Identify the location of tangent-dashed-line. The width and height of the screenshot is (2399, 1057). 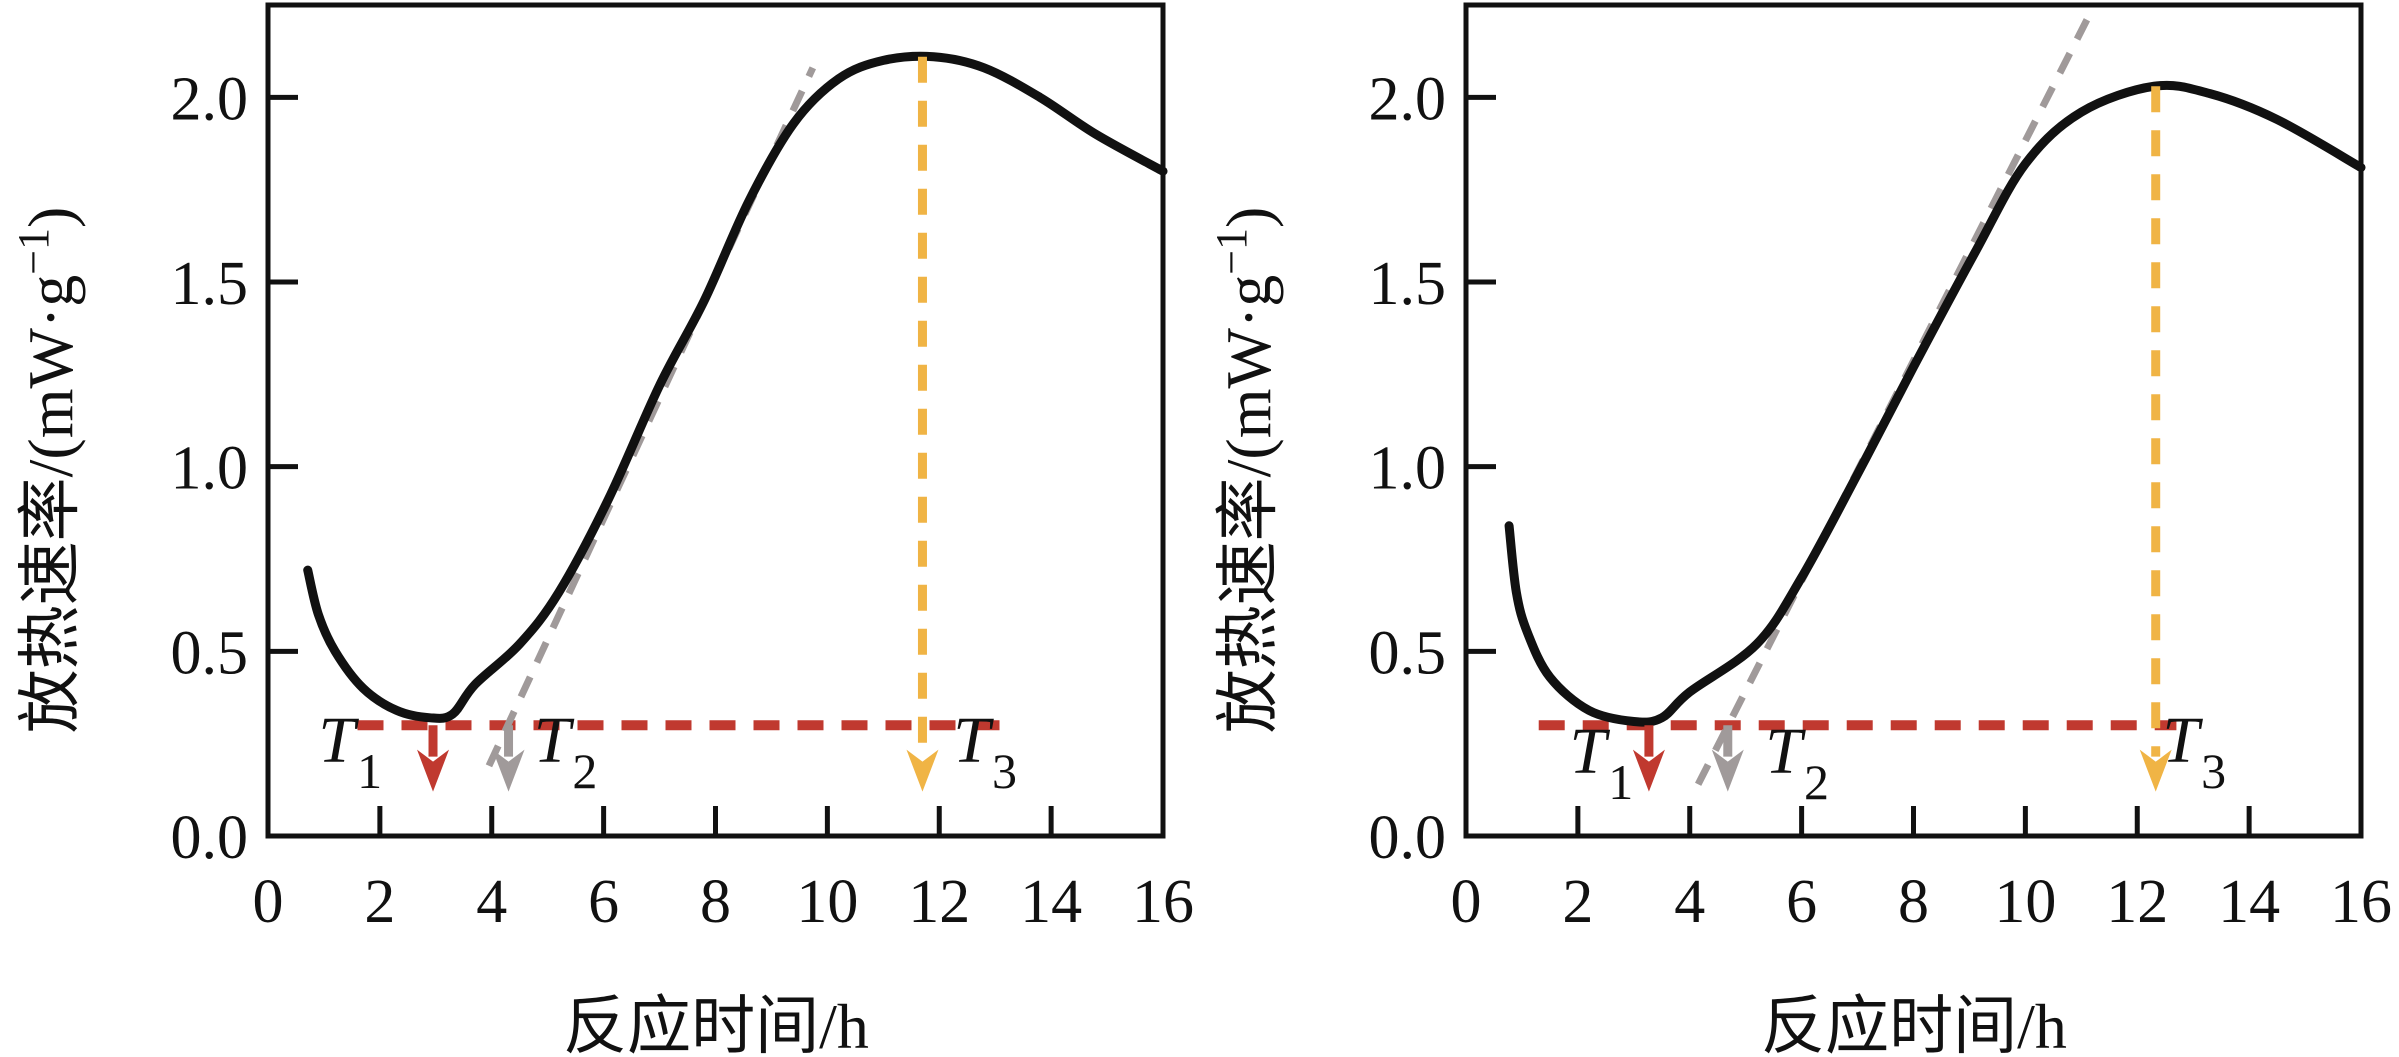
(651, 417).